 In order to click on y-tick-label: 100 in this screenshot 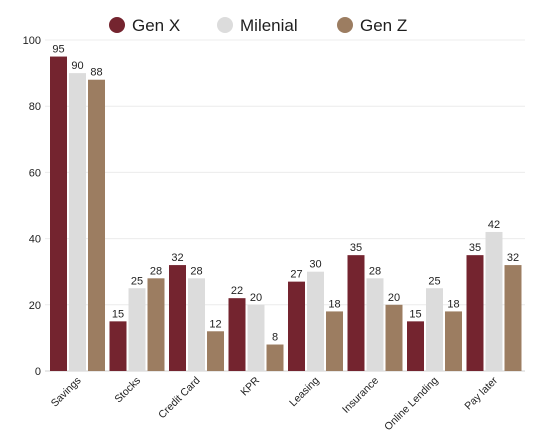, I will do `click(32, 41)`.